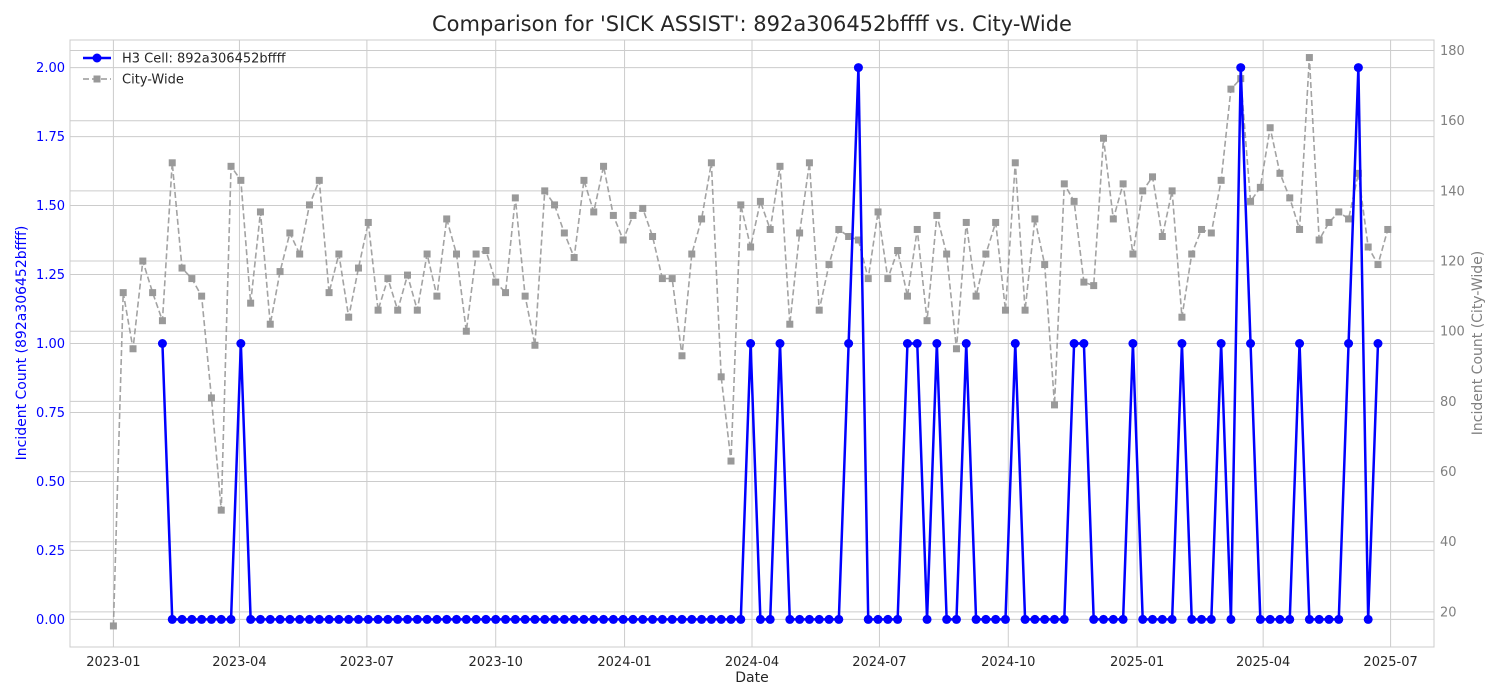  I want to click on left-y-tick-label: 1.25, so click(50, 275).